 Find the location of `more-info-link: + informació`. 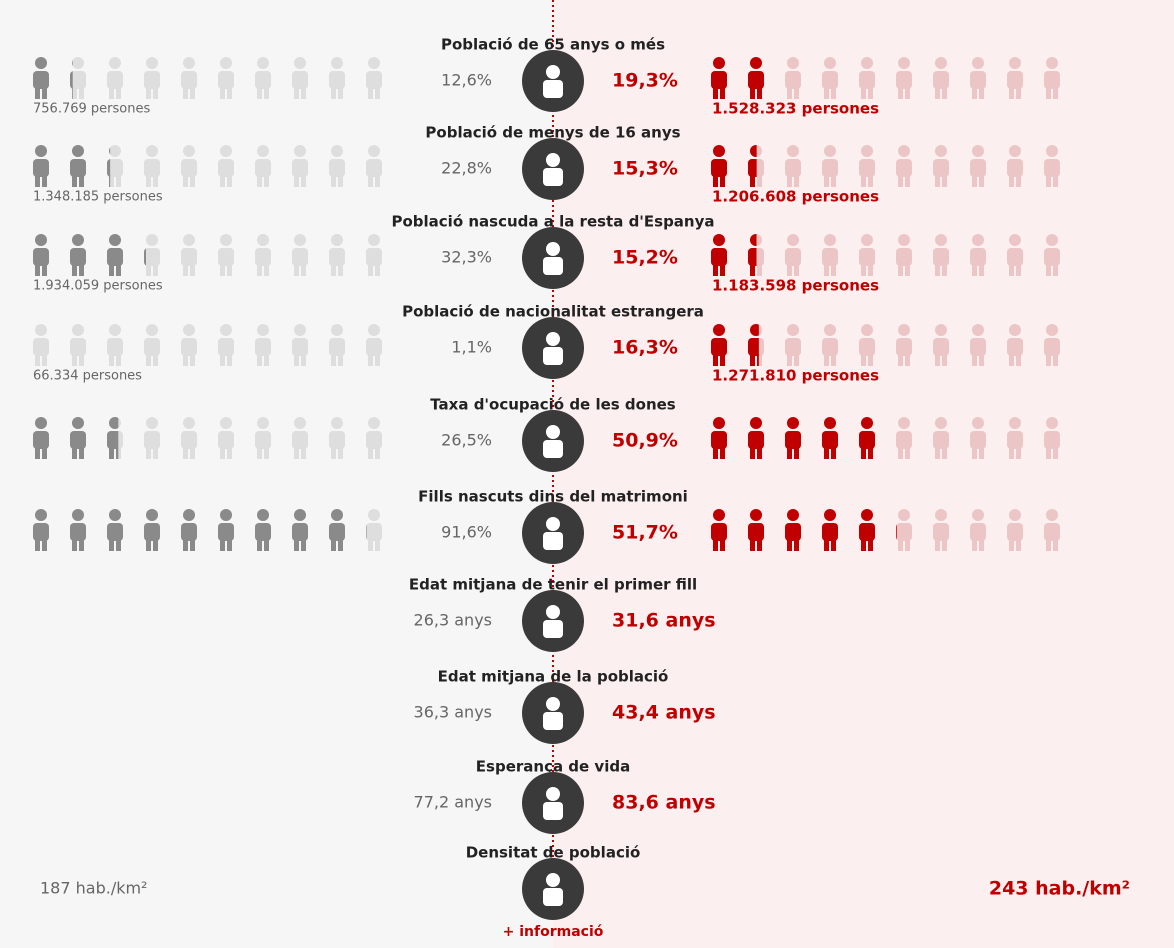

more-info-link: + informació is located at coordinates (553, 932).